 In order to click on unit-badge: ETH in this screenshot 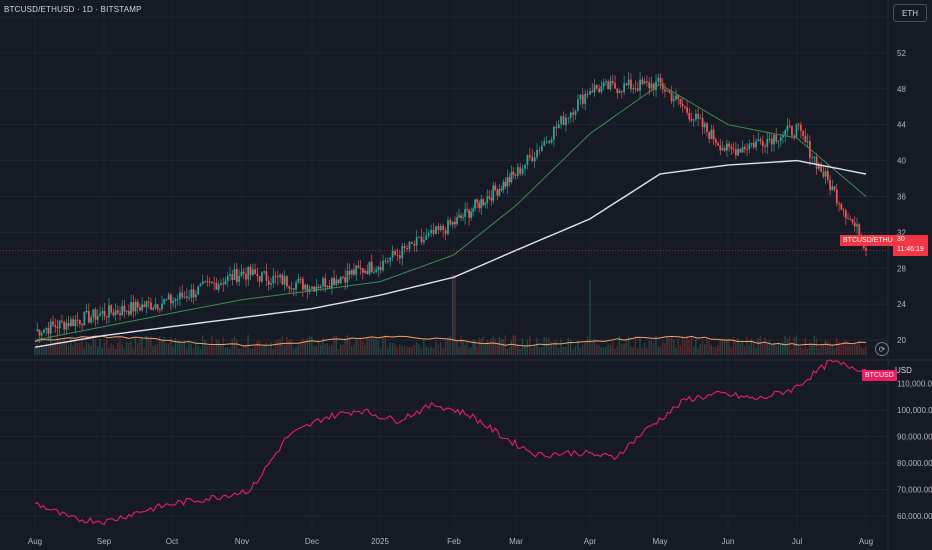, I will do `click(910, 13)`.